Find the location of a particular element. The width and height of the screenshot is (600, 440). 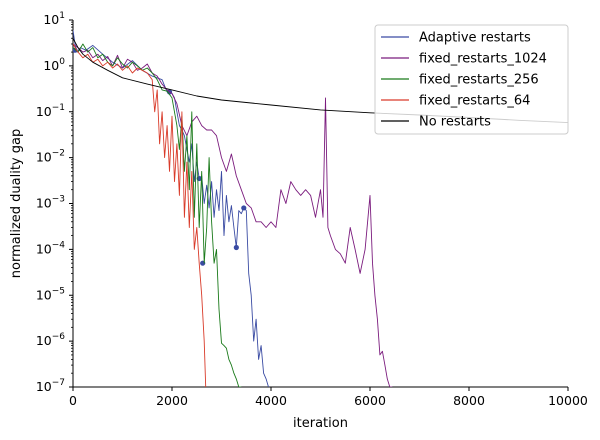

y-tick-label: 10⁻⁵ is located at coordinates (50, 294).